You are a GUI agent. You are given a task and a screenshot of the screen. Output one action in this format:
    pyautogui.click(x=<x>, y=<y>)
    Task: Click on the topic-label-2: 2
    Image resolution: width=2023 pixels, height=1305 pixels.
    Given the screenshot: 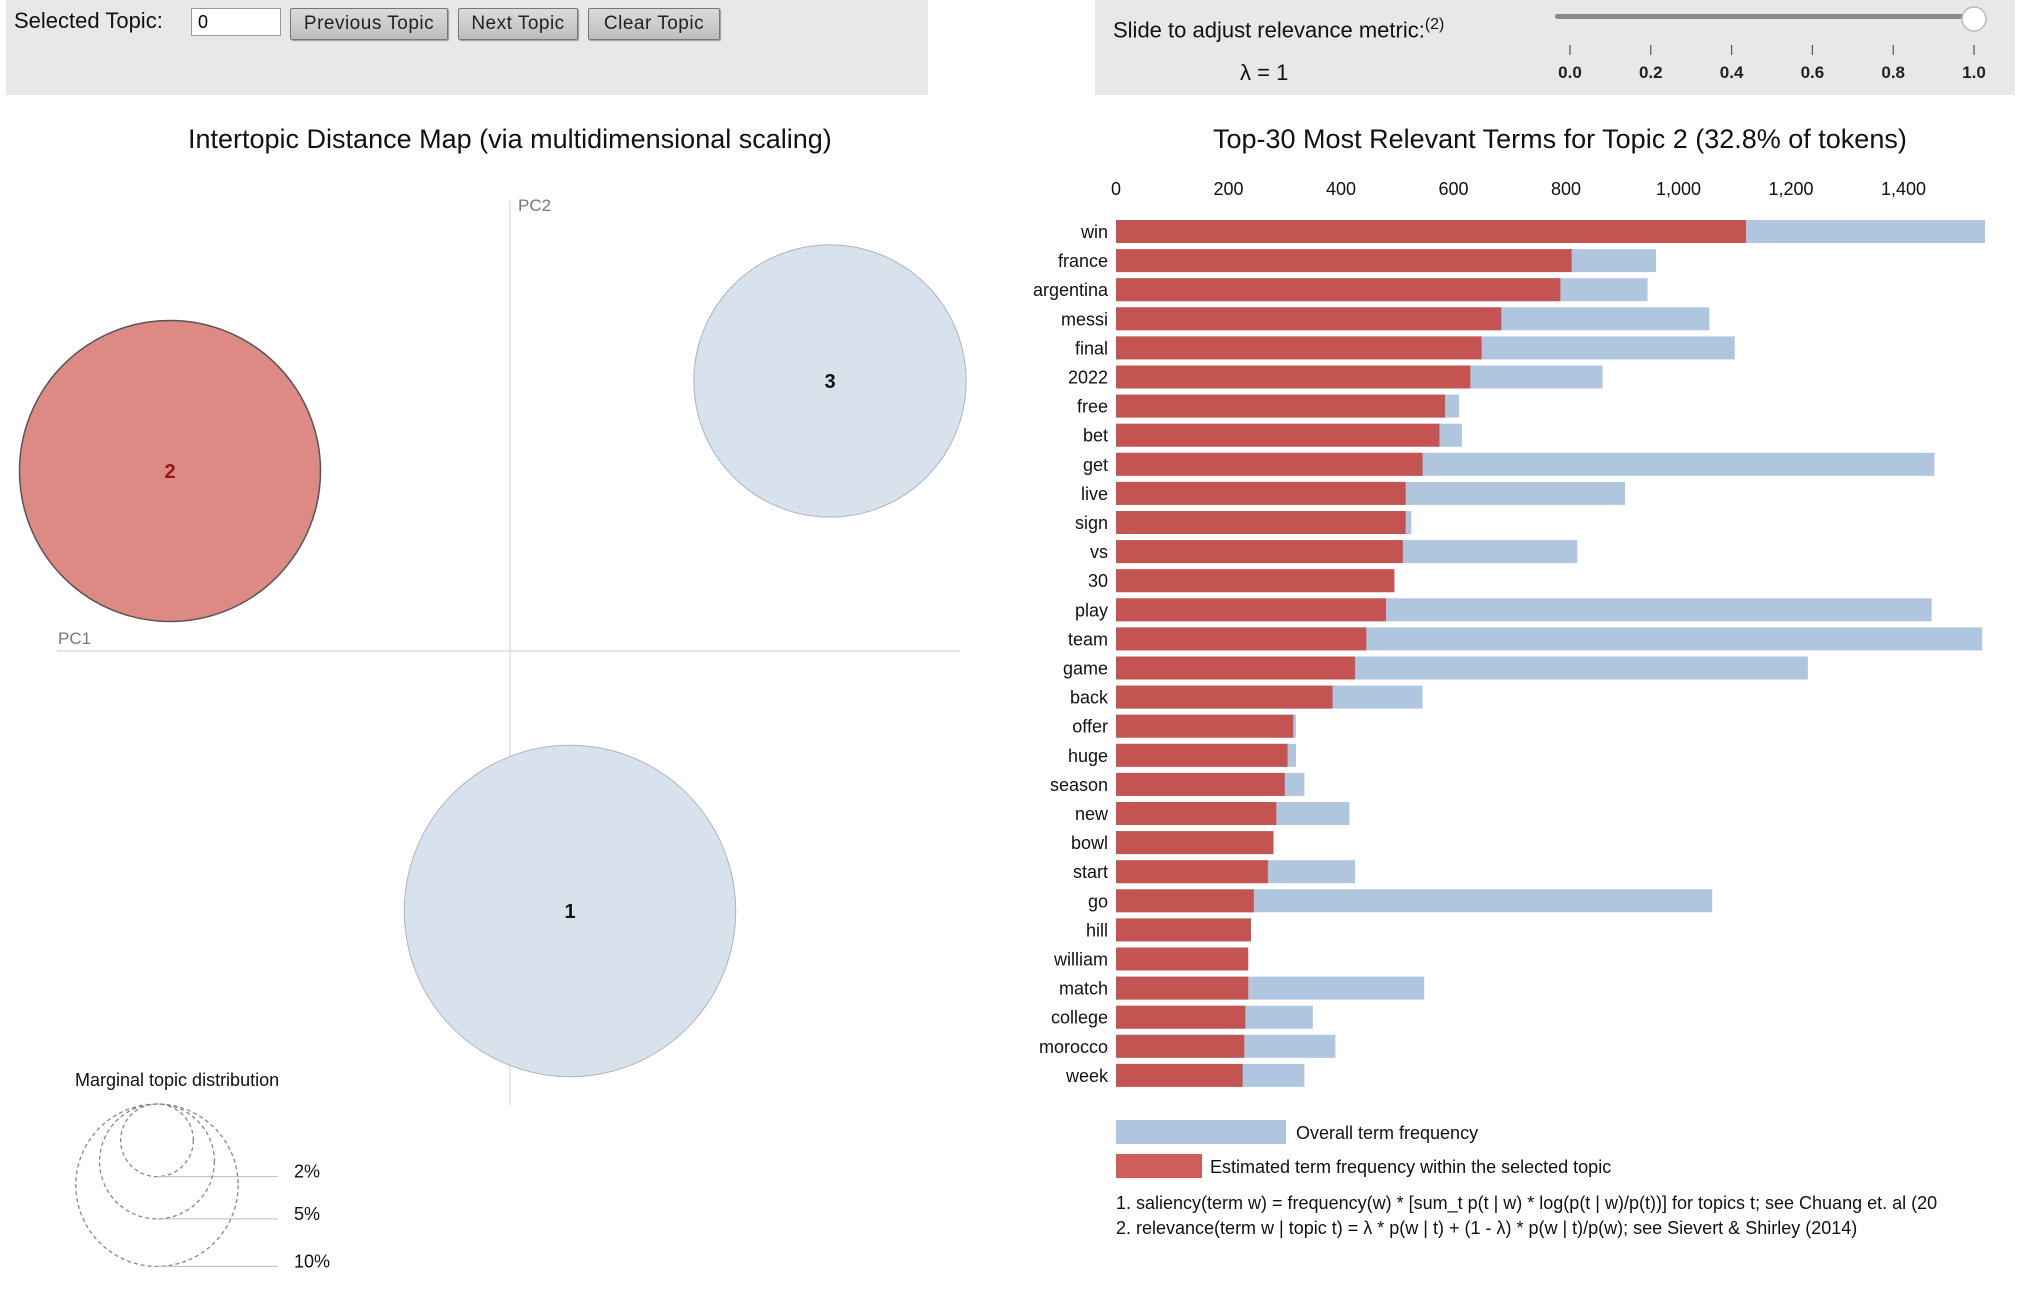 What is the action you would take?
    pyautogui.click(x=169, y=472)
    